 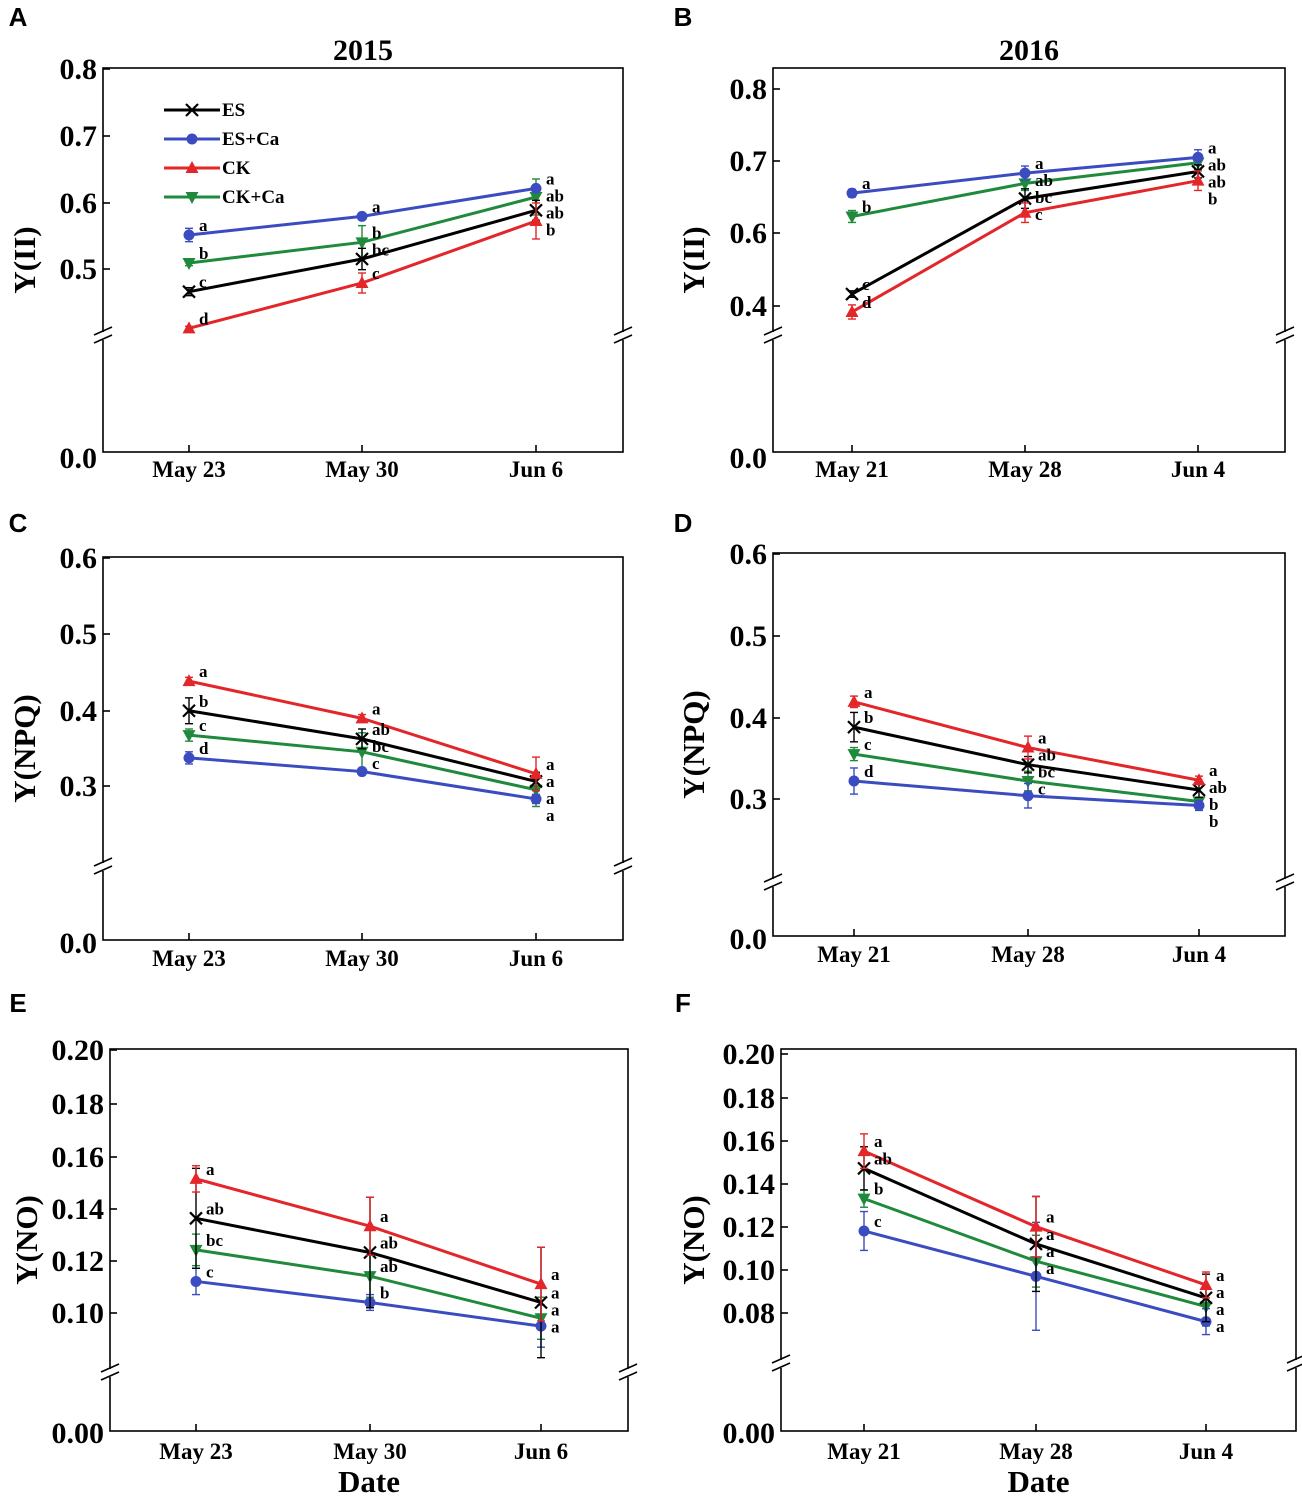 What do you see at coordinates (78, 1050) in the screenshot?
I see `y-tick-label: 0.20` at bounding box center [78, 1050].